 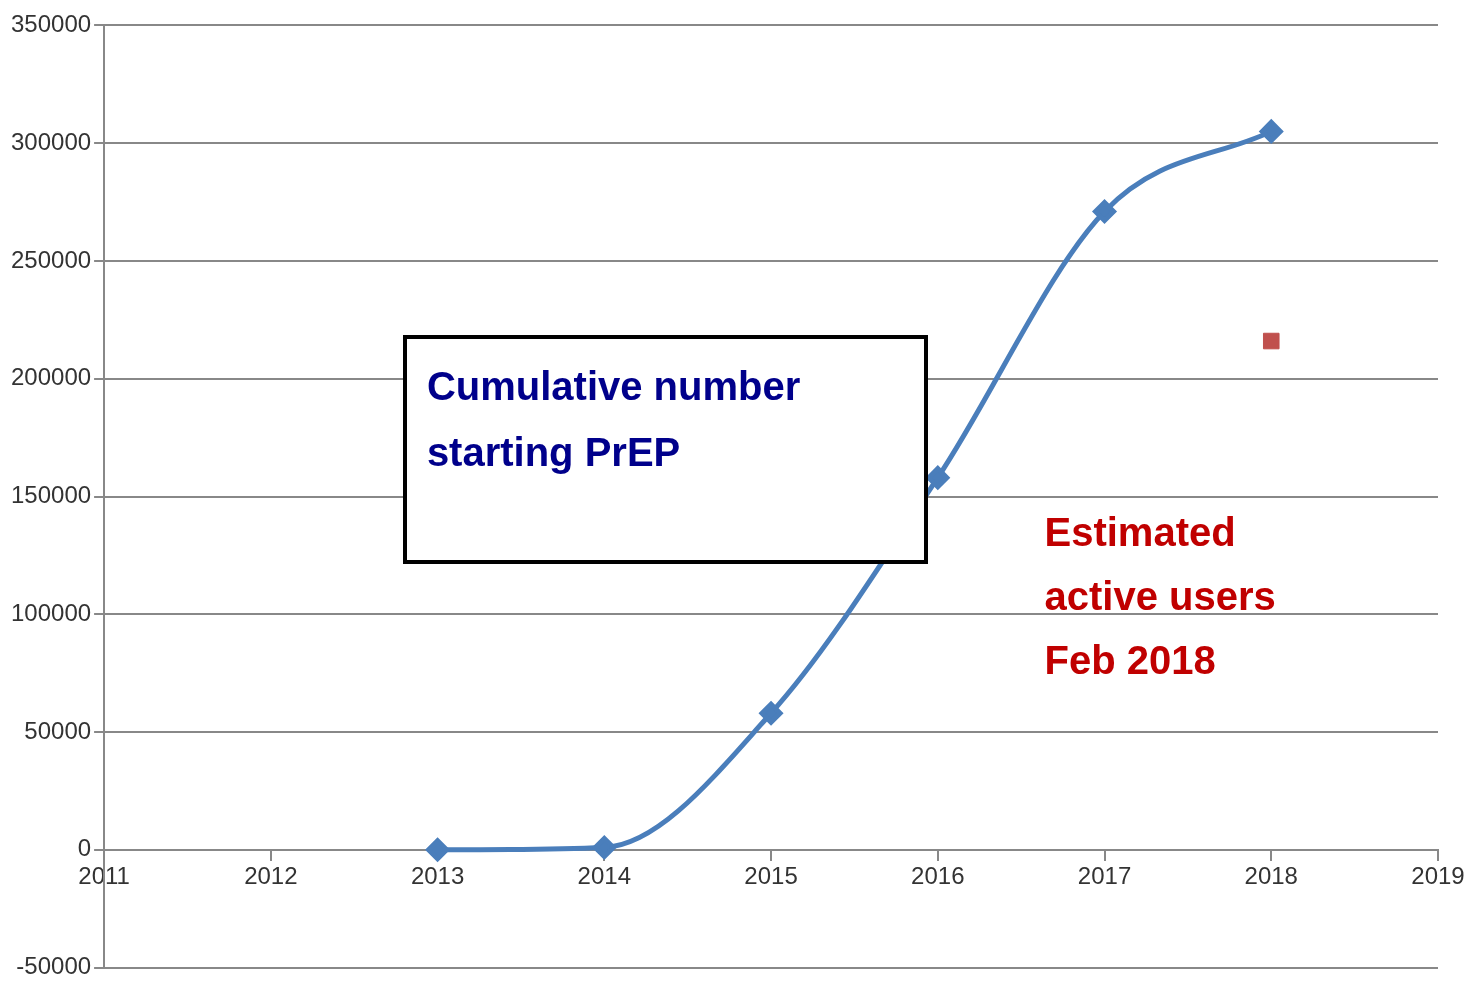 What do you see at coordinates (58, 730) in the screenshot?
I see `y-tick-label: 50000` at bounding box center [58, 730].